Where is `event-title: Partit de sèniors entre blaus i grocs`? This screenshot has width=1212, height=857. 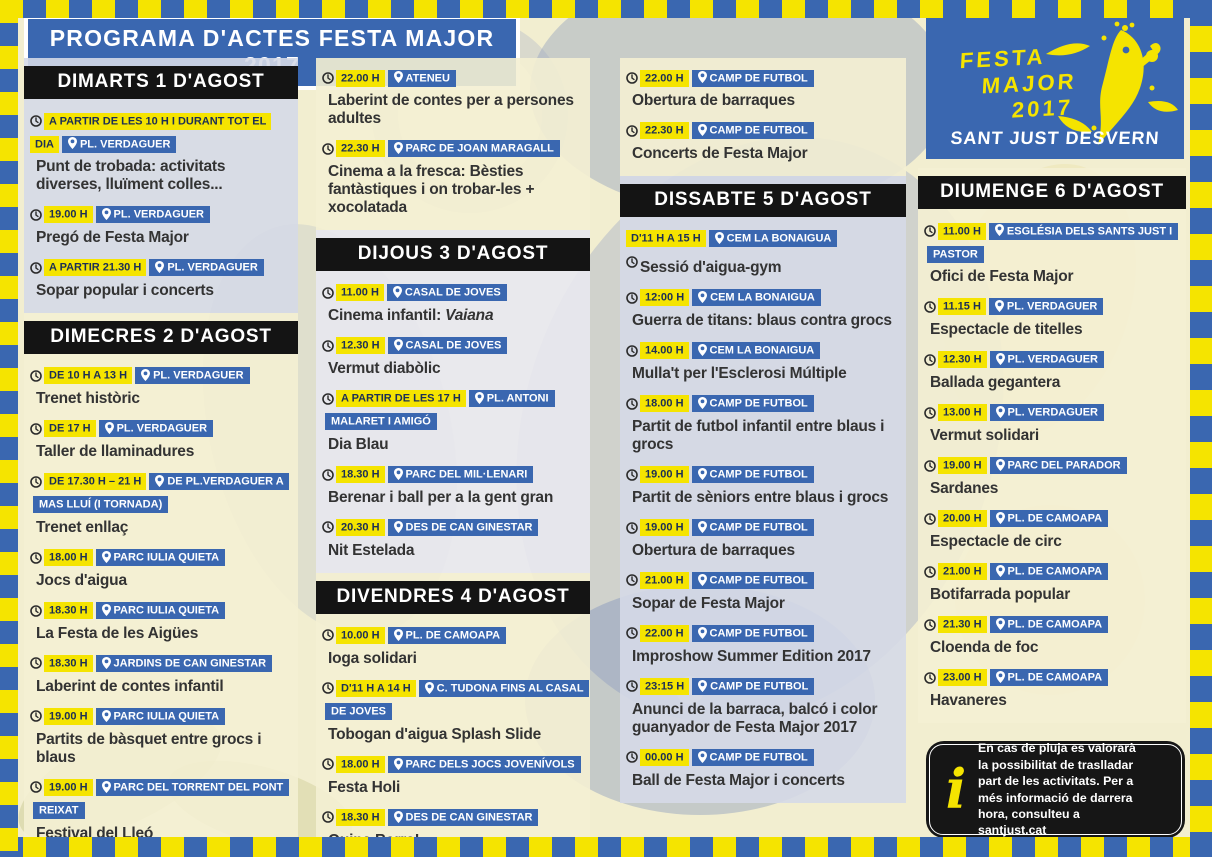 event-title: Partit de sèniors entre blaus i grocs is located at coordinates (760, 497).